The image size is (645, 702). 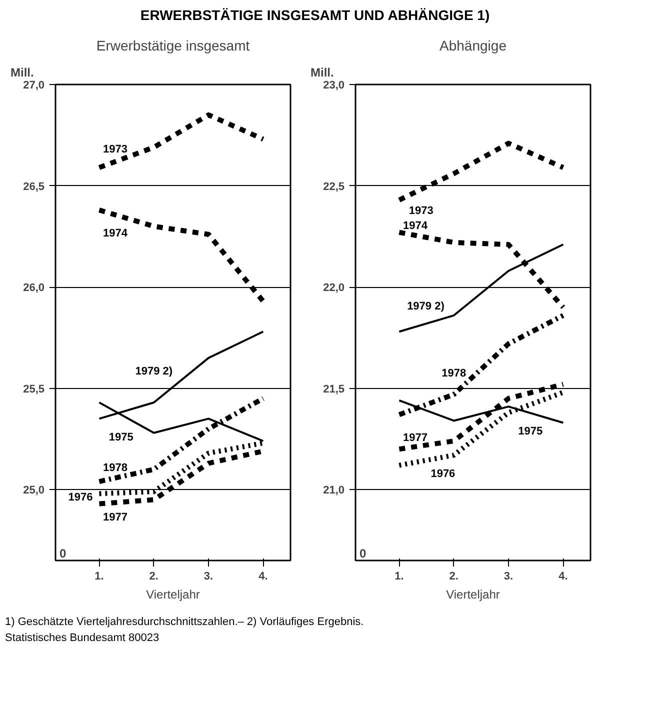 What do you see at coordinates (334, 389) in the screenshot?
I see `y-tick-label: 21,5` at bounding box center [334, 389].